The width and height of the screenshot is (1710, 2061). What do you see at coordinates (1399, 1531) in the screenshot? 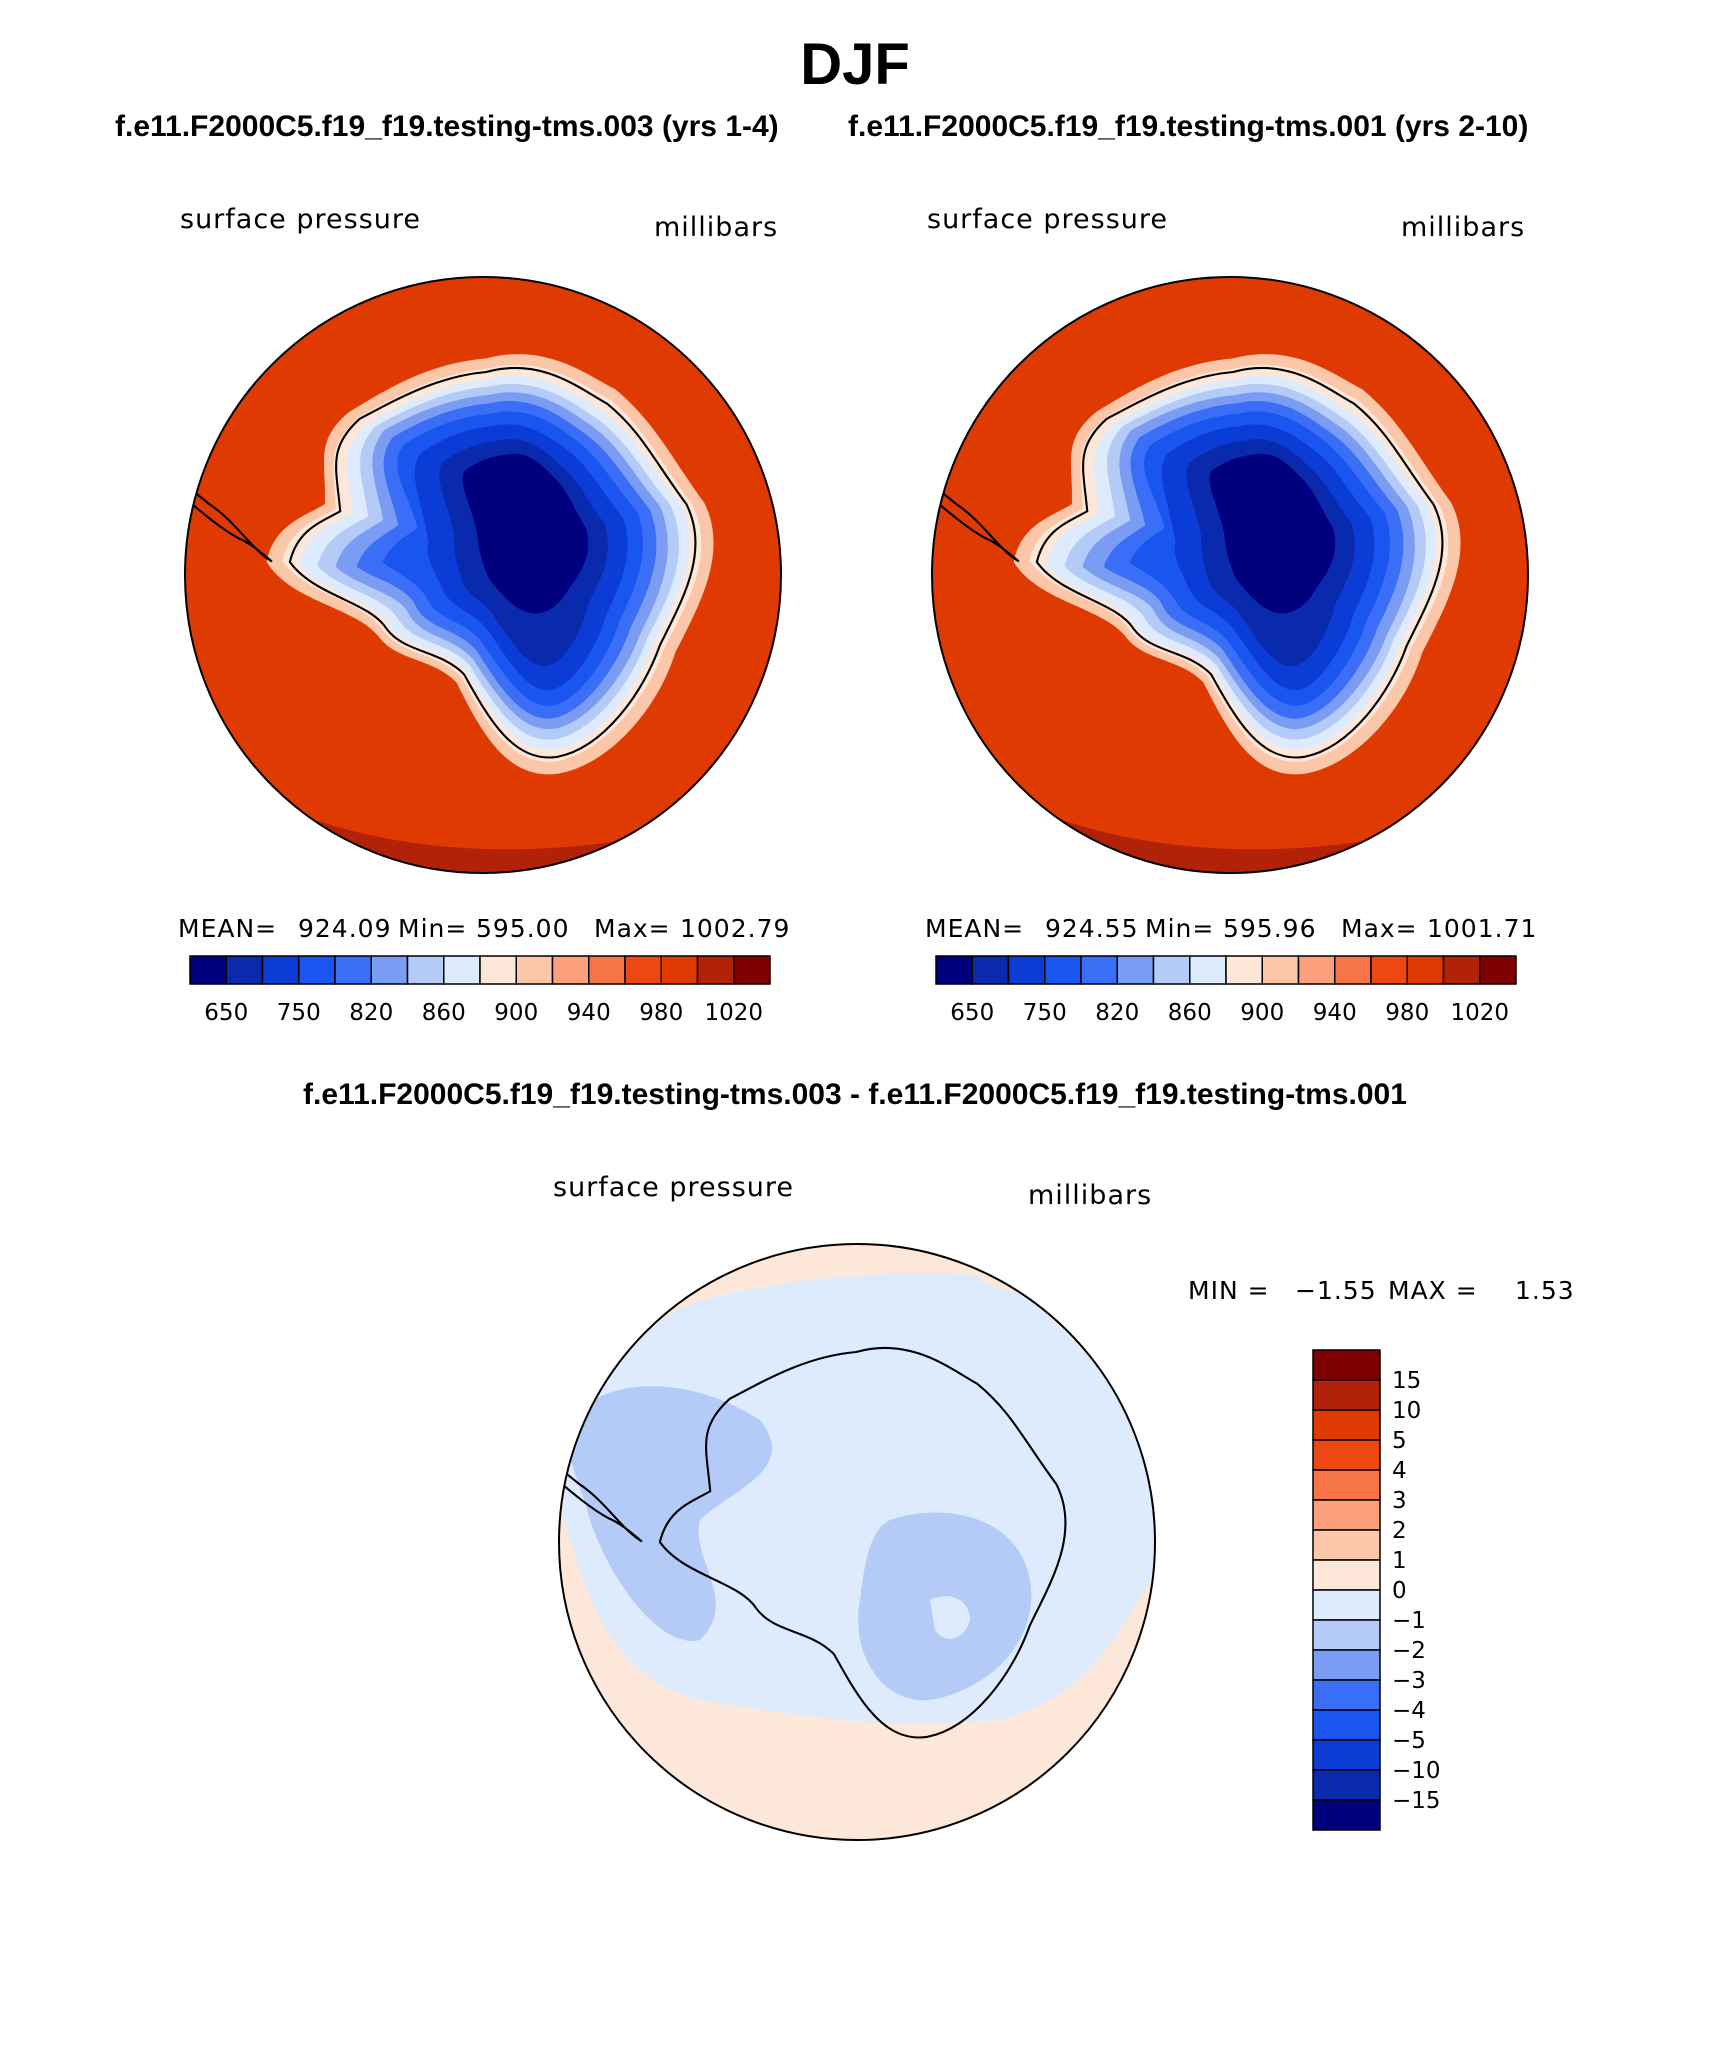
I see `panel3-colorbar-tick-label: 2` at bounding box center [1399, 1531].